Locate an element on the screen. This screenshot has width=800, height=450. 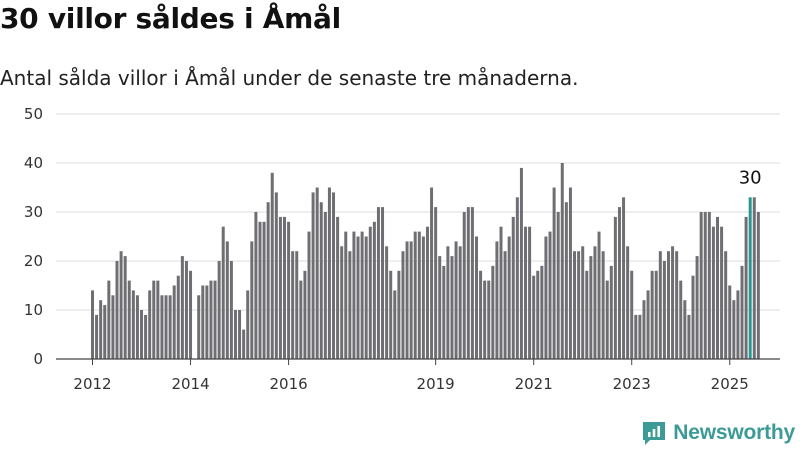
x-tick-label: 2012 is located at coordinates (92, 384).